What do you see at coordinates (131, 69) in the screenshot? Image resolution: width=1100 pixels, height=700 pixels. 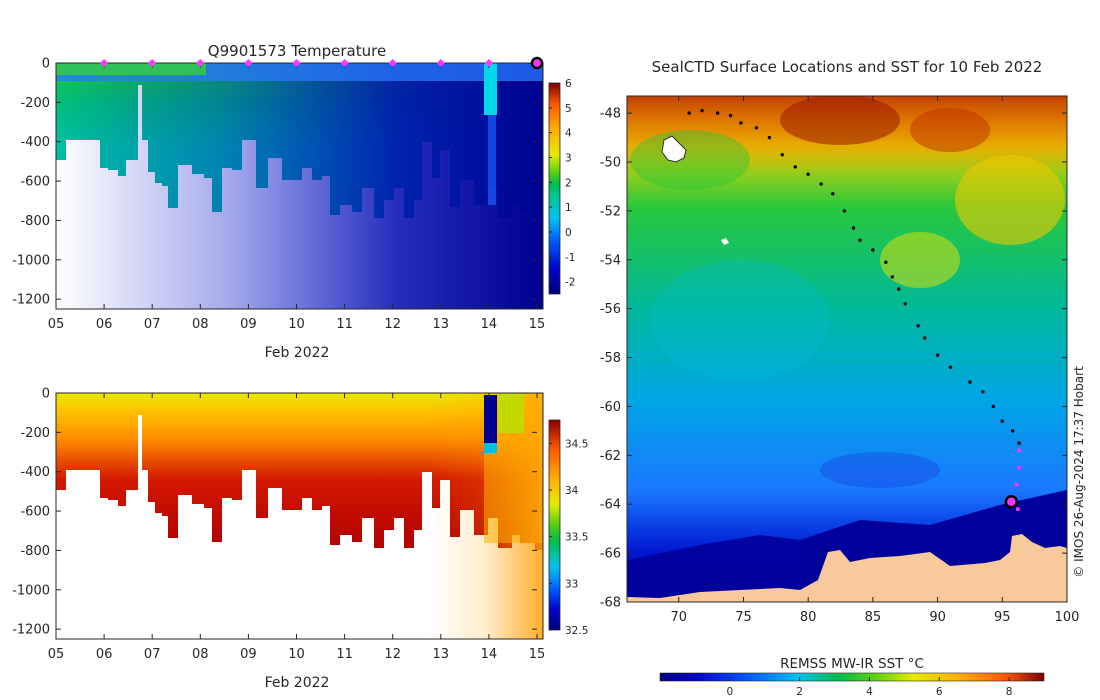 I see `temperature-surface-warm` at bounding box center [131, 69].